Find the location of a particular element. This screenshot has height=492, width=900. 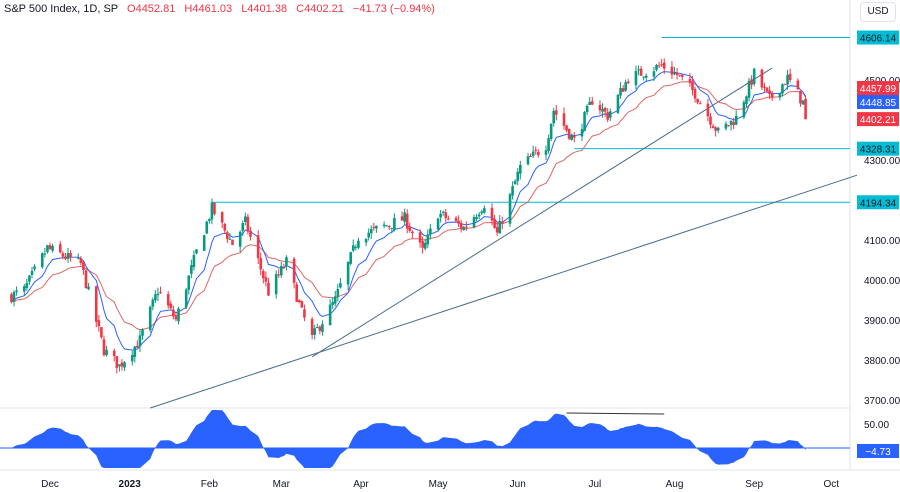

time-tick-label: Dec is located at coordinates (50, 484).